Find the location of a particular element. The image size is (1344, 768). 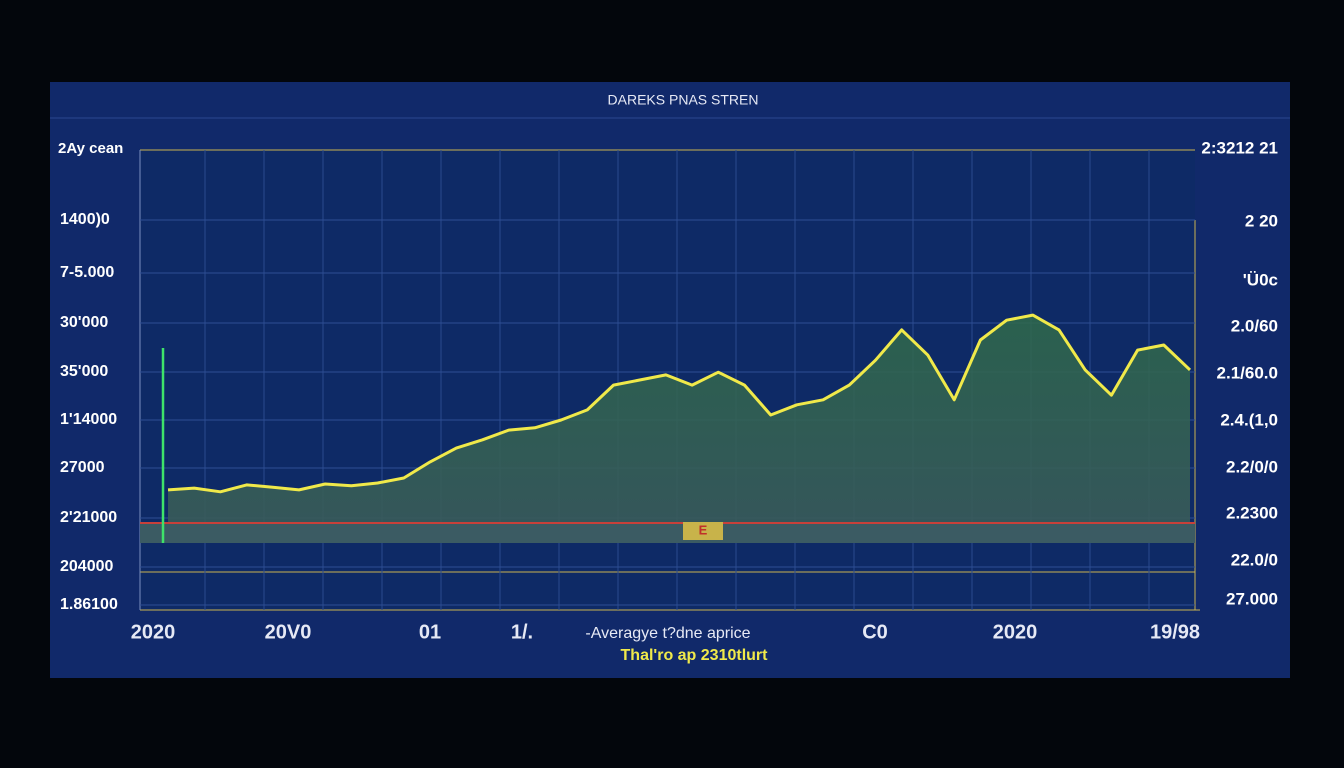

y-tick-label: 1400)0 is located at coordinates (85, 219).